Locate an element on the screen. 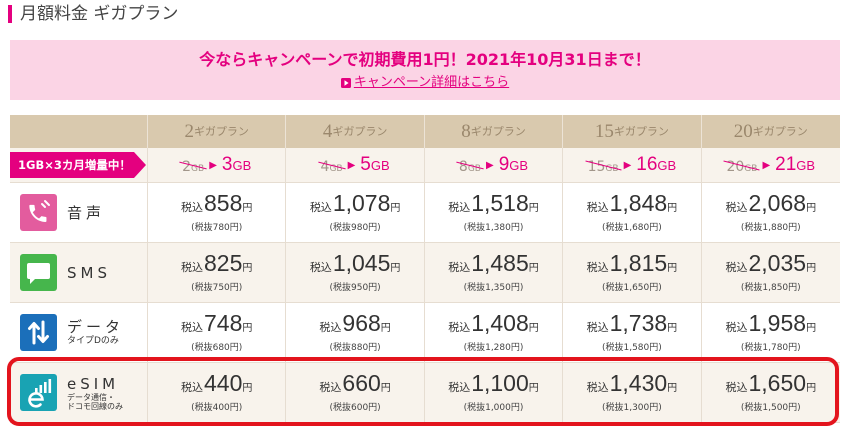  plan-header-2: 2 ギガプラン is located at coordinates (217, 131).